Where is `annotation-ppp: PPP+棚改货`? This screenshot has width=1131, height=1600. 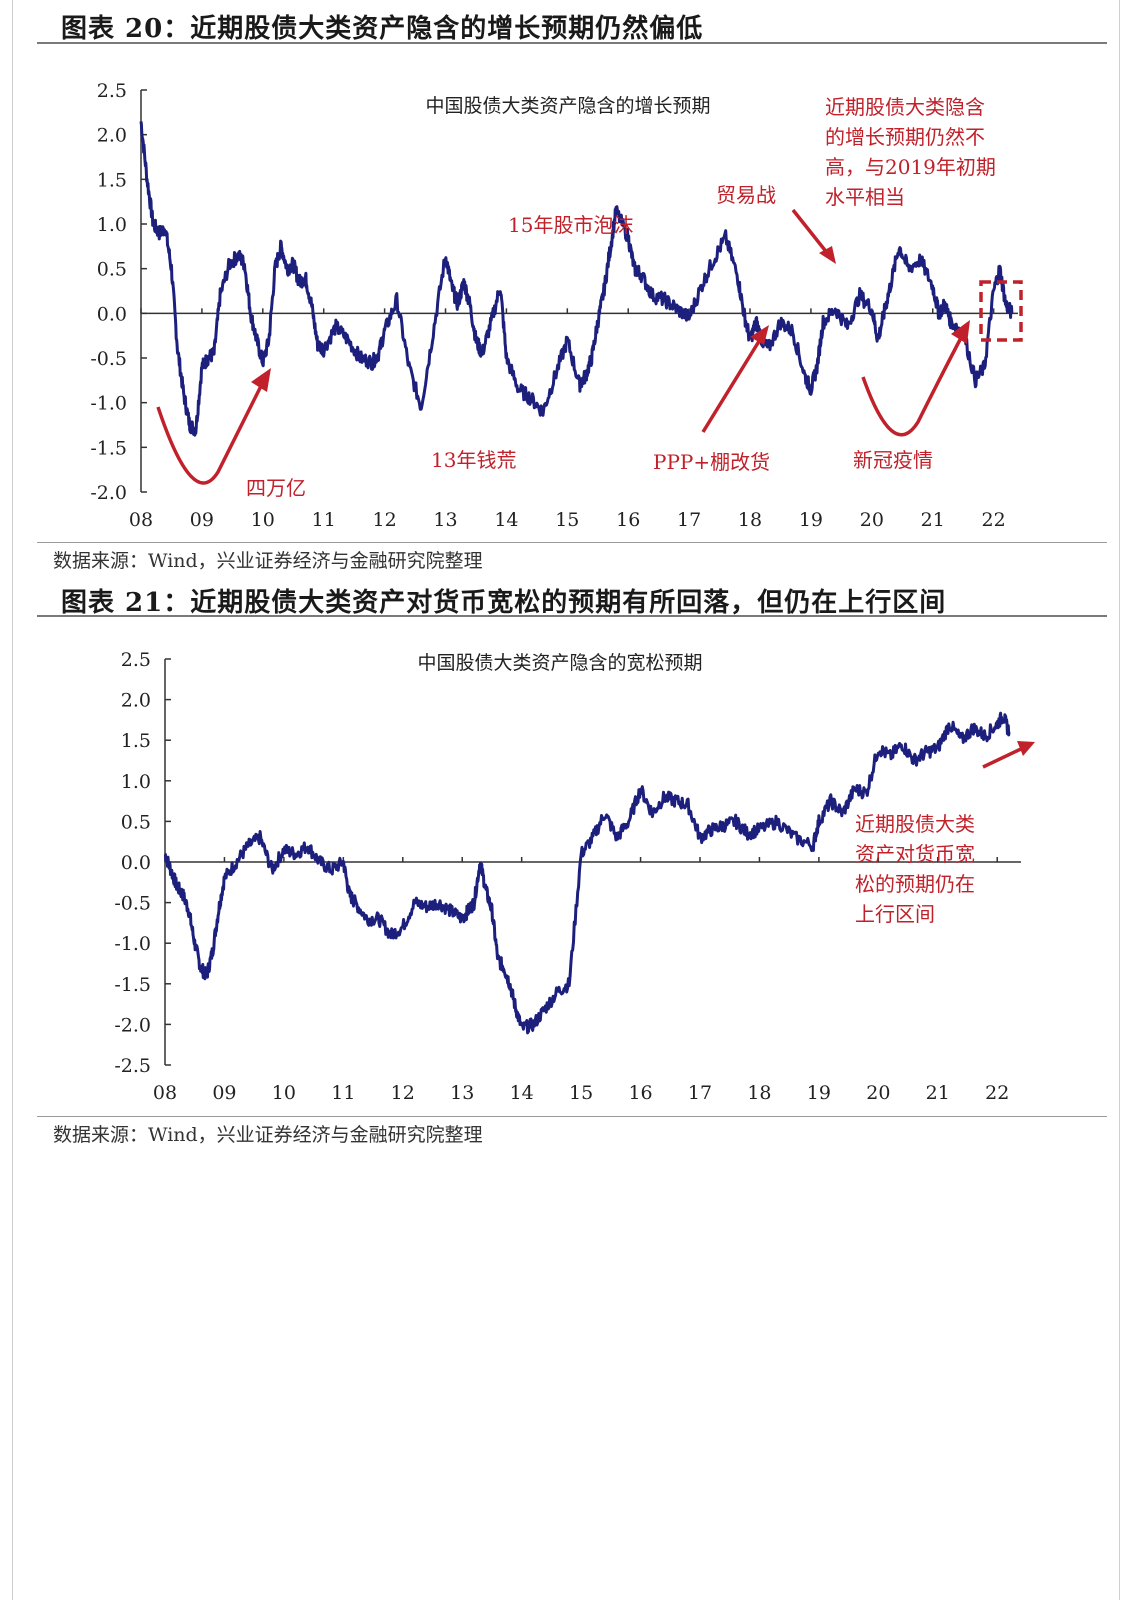 annotation-ppp: PPP+棚改货 is located at coordinates (711, 462).